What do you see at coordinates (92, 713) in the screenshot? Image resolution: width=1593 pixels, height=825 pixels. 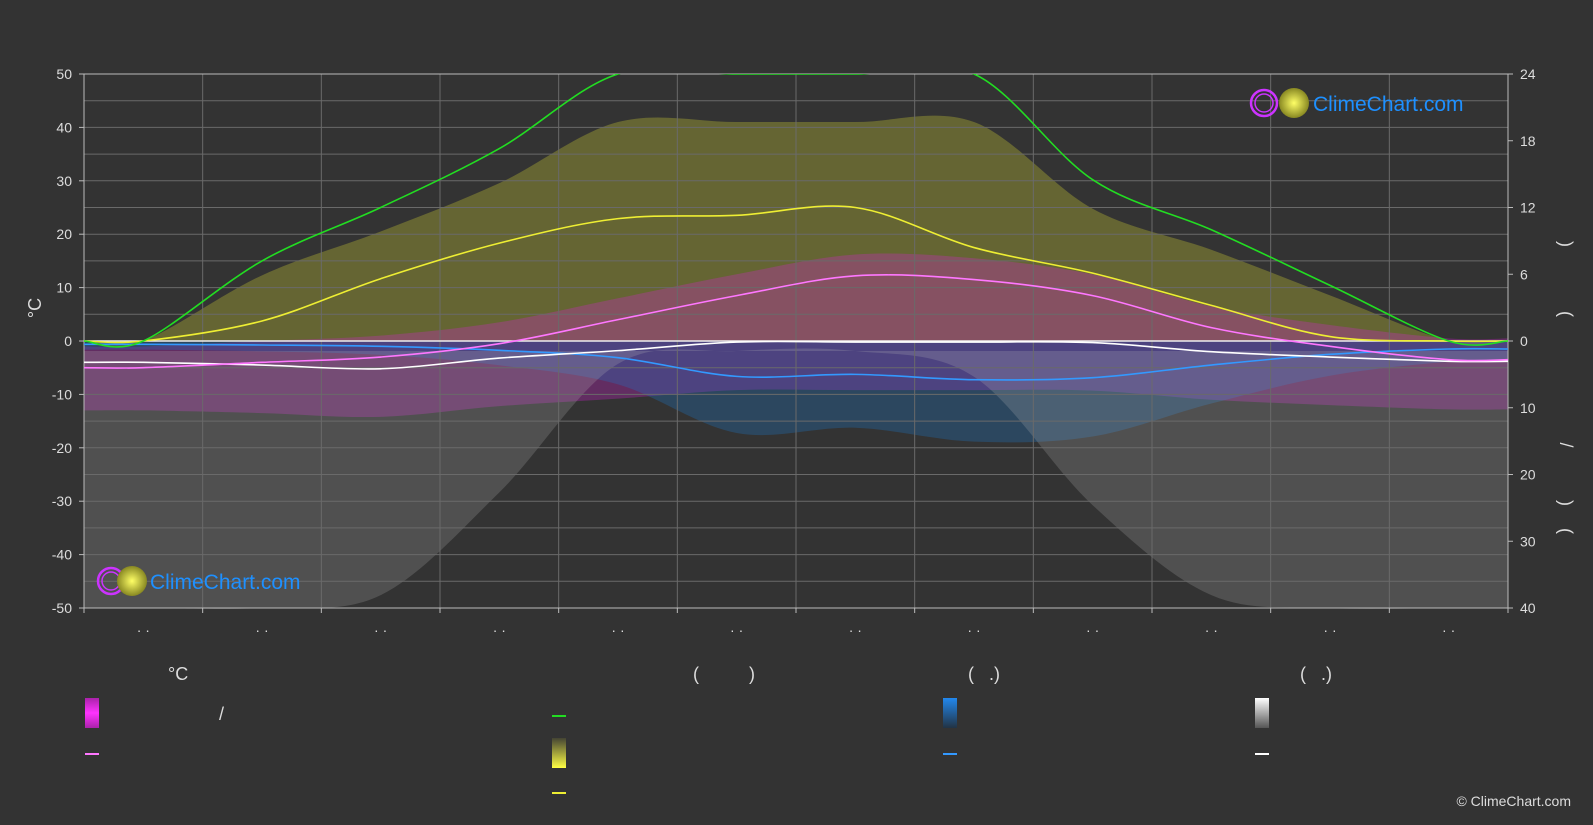 I see `legend-temp-range-swatch` at bounding box center [92, 713].